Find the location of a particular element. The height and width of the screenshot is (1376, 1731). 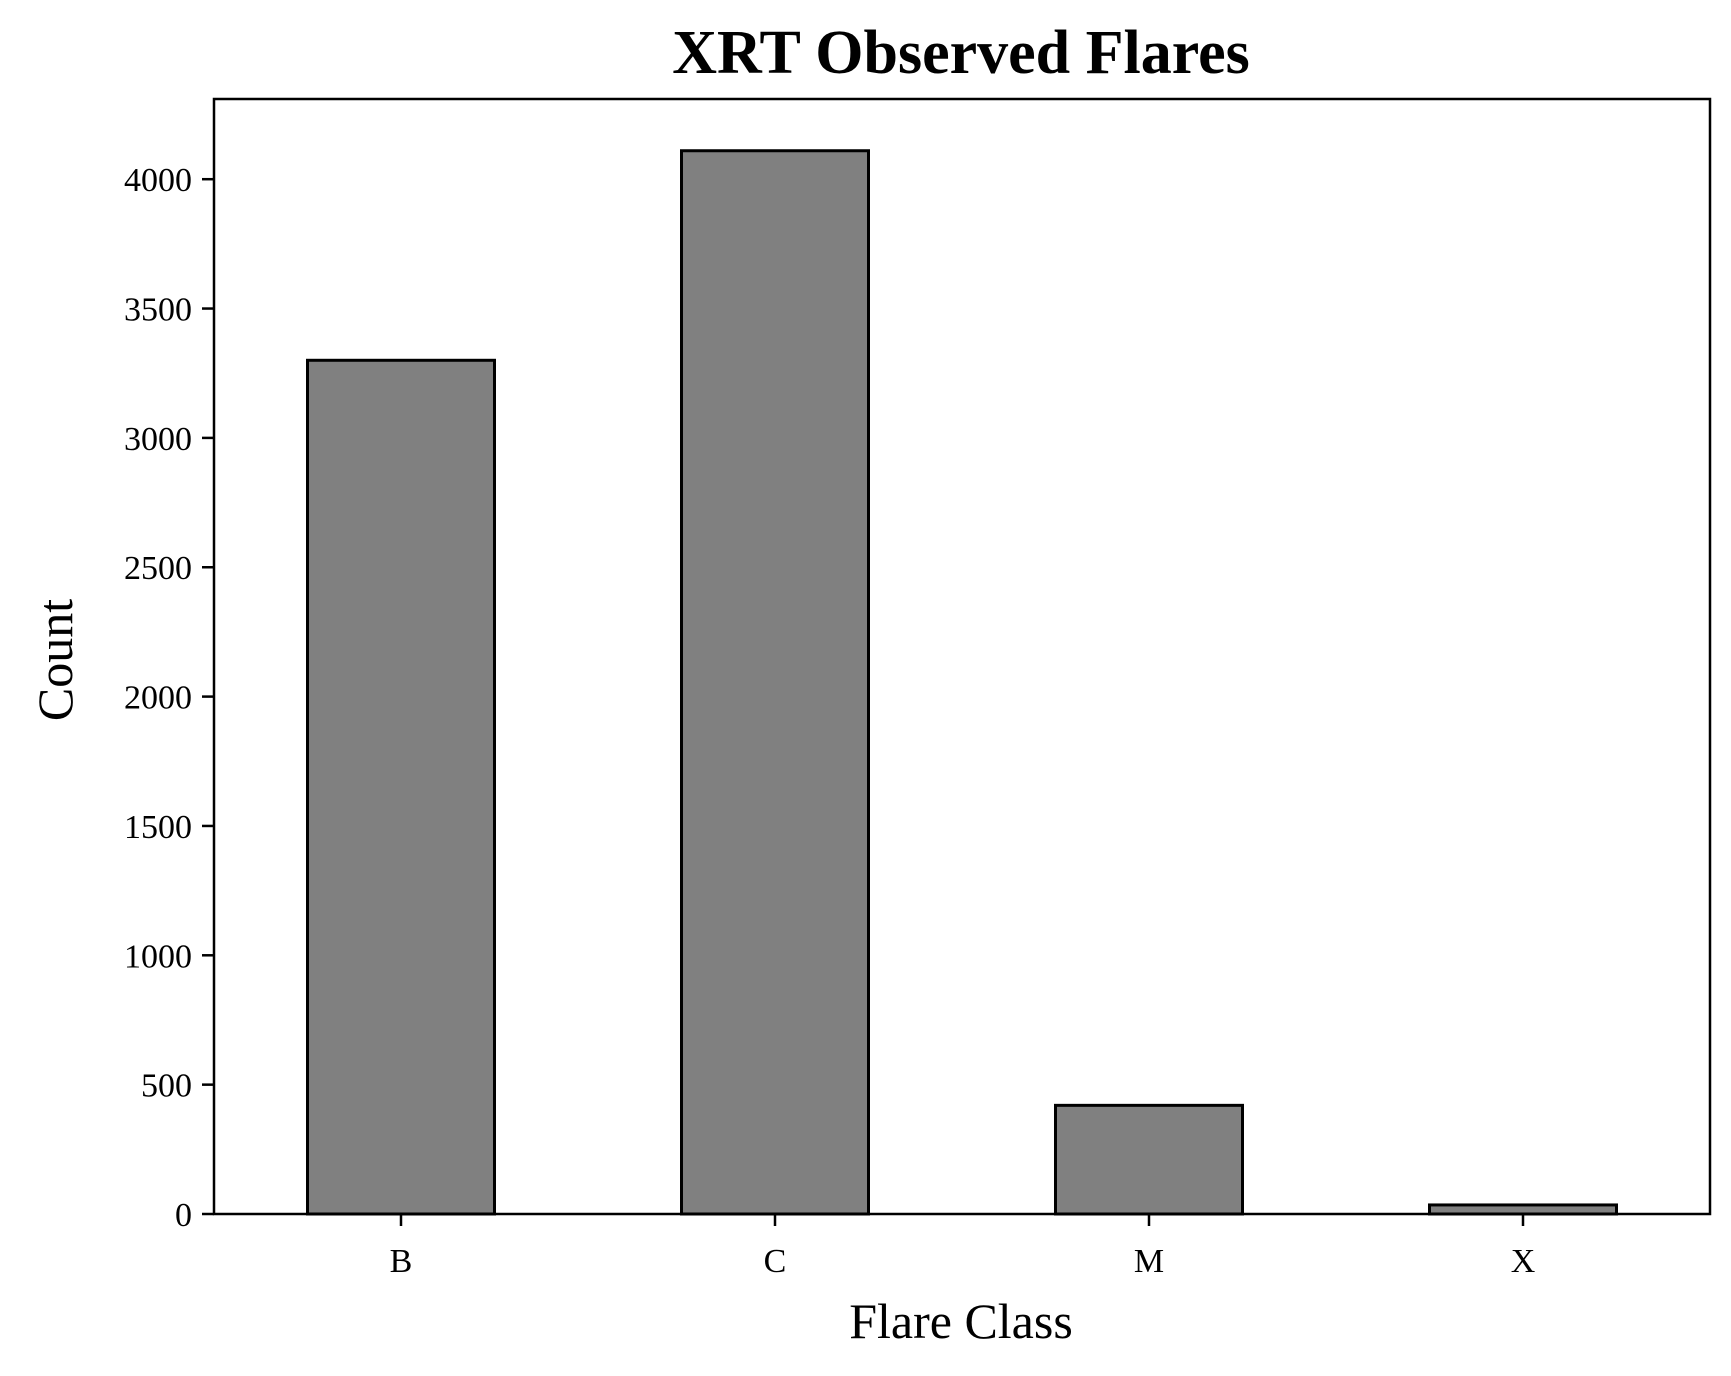

y-tick-label: 0 is located at coordinates (183, 1215).